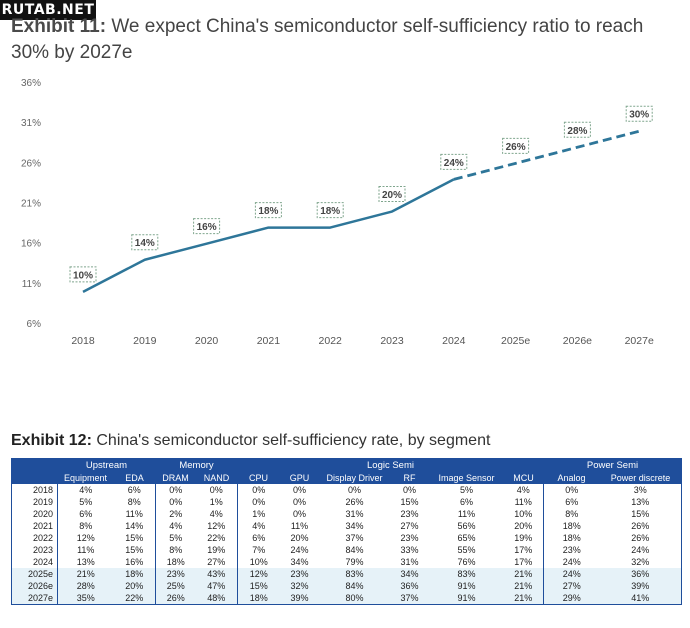 The width and height of the screenshot is (690, 628). What do you see at coordinates (207, 341) in the screenshot?
I see `x-tick-label: 2020` at bounding box center [207, 341].